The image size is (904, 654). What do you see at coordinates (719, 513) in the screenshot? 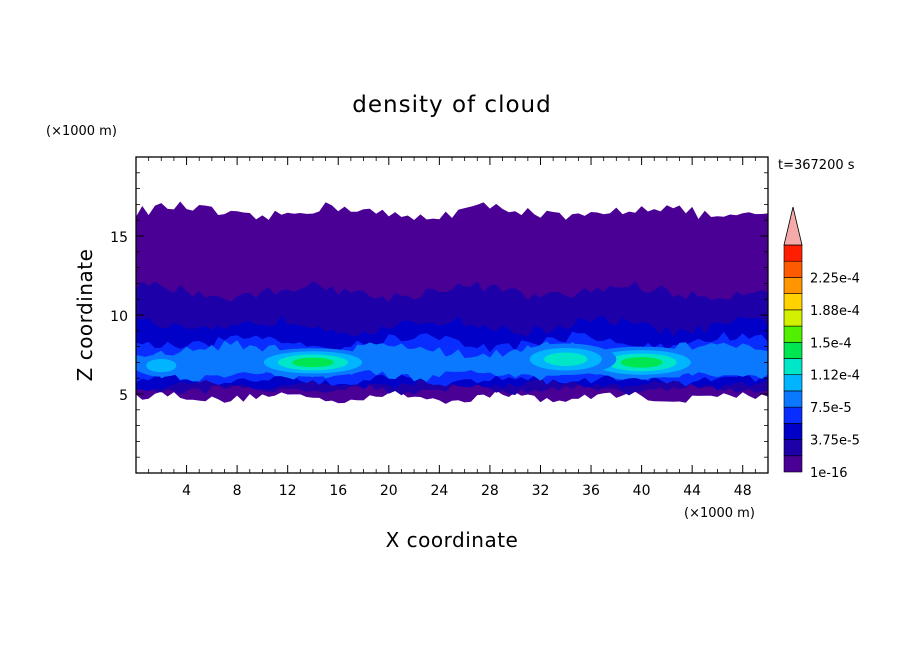
I see `x-unit-label: (×1000 m)` at bounding box center [719, 513].